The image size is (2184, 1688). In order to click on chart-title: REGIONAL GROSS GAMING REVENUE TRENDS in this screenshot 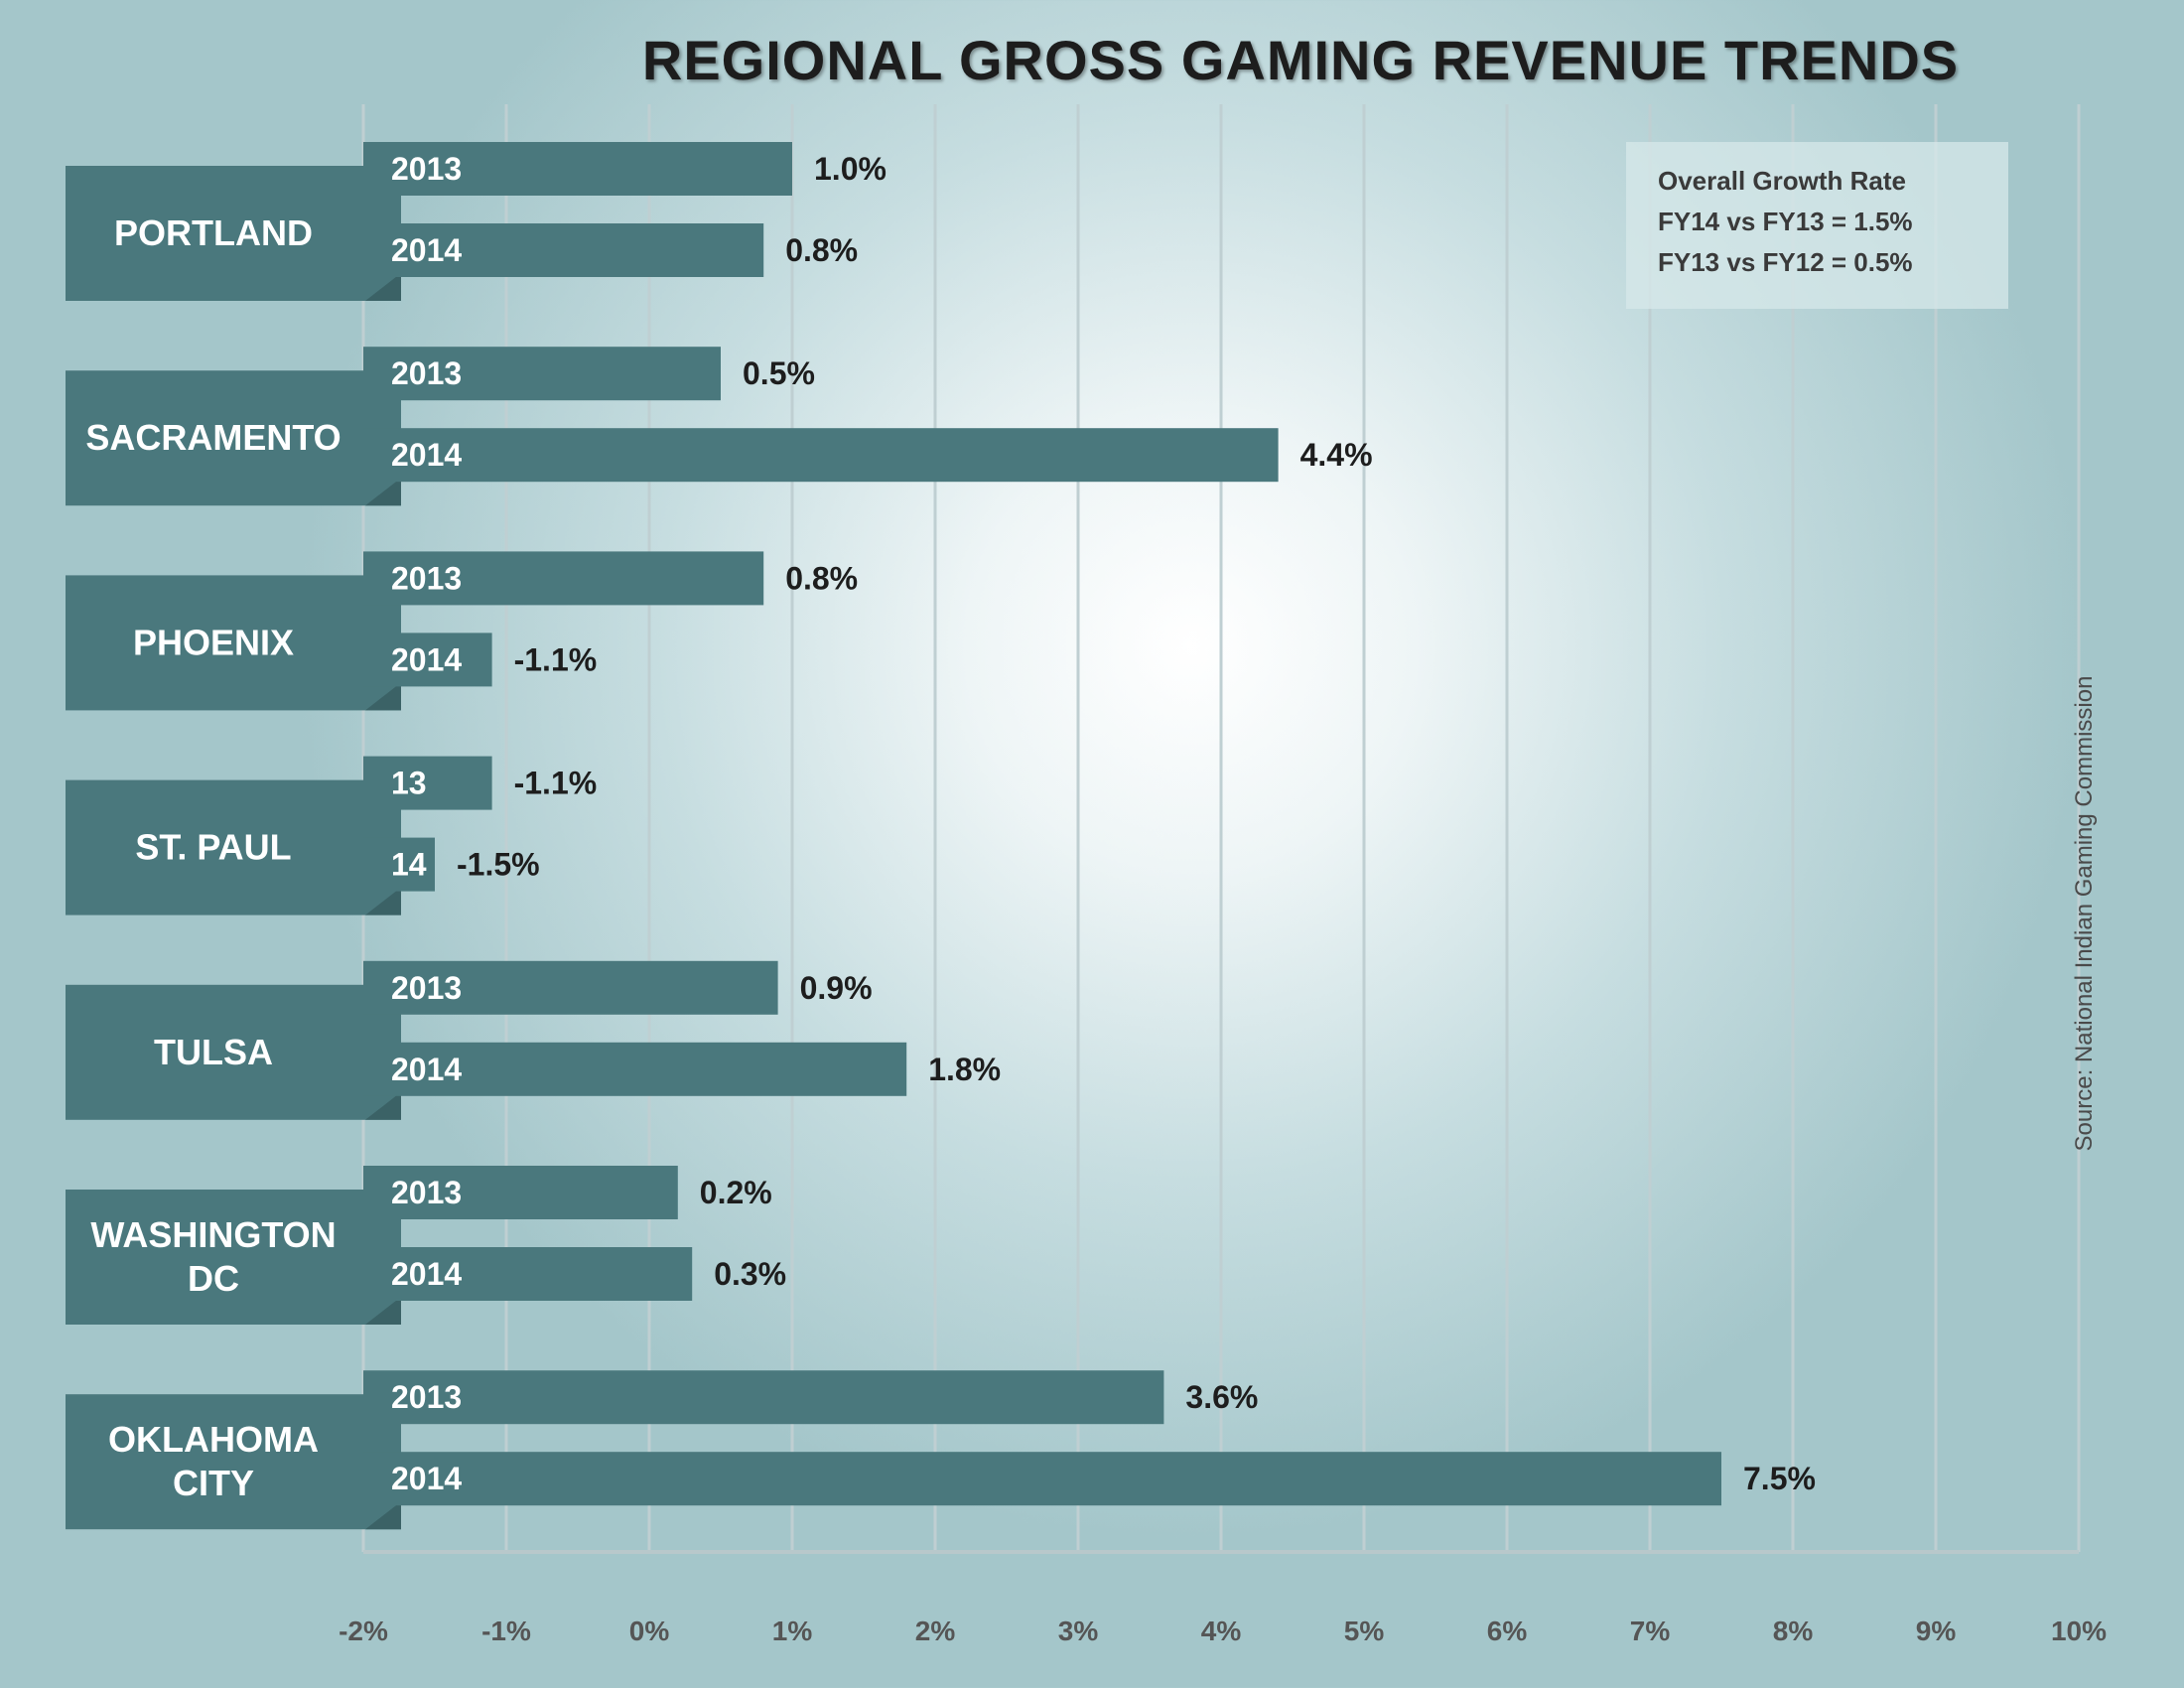, I will do `click(1300, 60)`.